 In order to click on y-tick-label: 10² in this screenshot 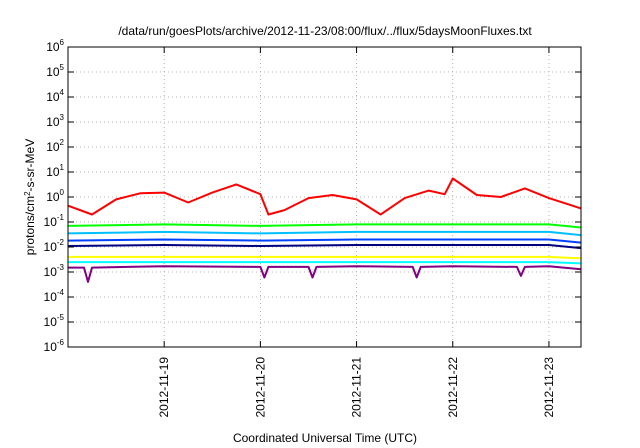, I will do `click(55, 146)`.